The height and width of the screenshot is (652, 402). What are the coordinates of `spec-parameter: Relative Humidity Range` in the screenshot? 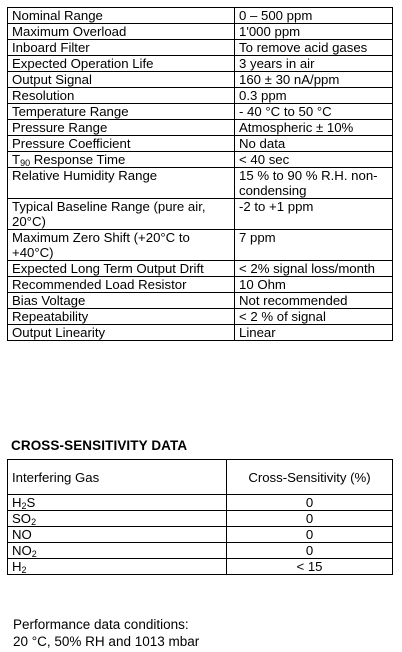 It's located at (121, 183).